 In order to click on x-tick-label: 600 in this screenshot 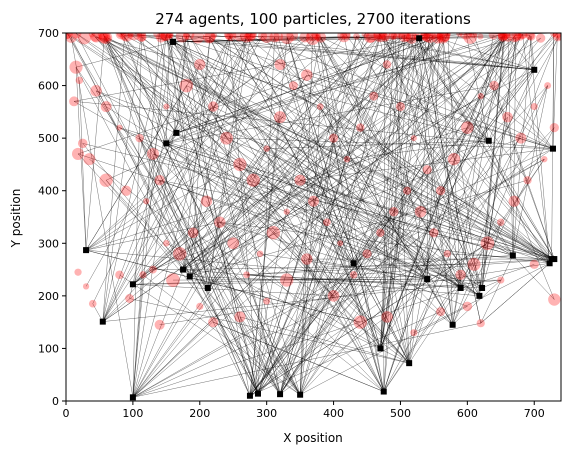, I will do `click(467, 413)`.